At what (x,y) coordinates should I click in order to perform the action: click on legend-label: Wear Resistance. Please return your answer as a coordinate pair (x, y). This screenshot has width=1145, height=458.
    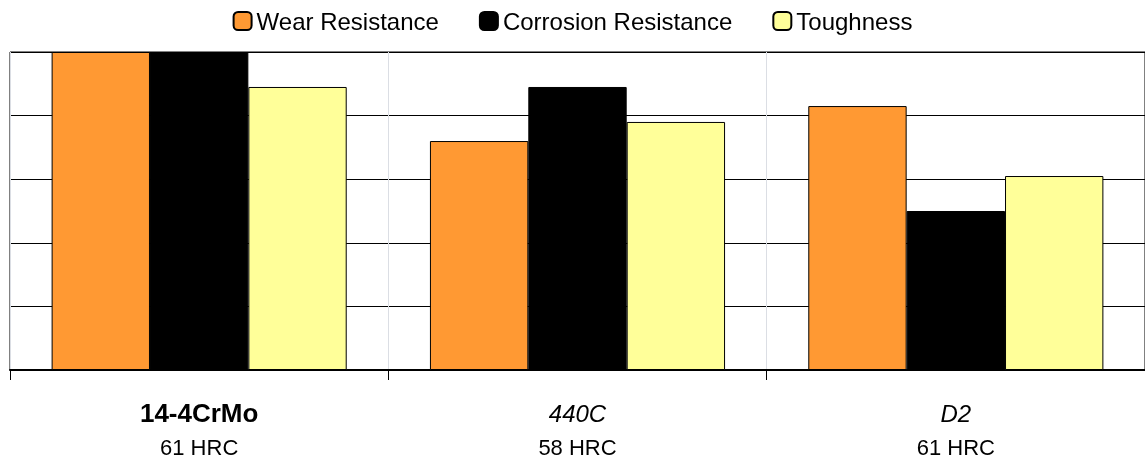
    Looking at the image, I should click on (347, 21).